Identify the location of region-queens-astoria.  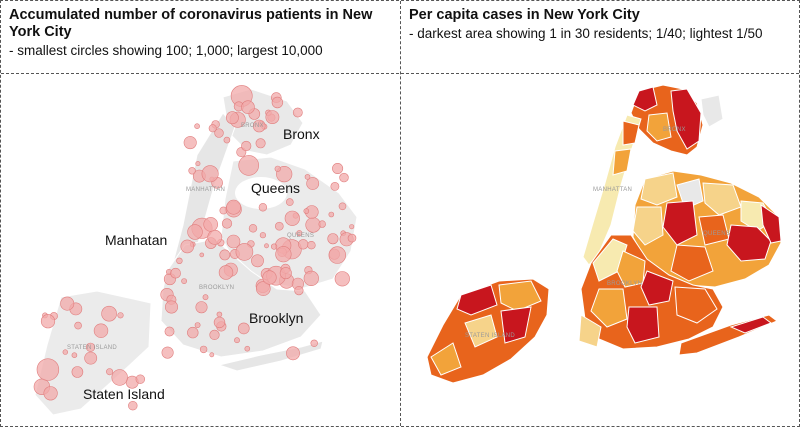
(659, 189).